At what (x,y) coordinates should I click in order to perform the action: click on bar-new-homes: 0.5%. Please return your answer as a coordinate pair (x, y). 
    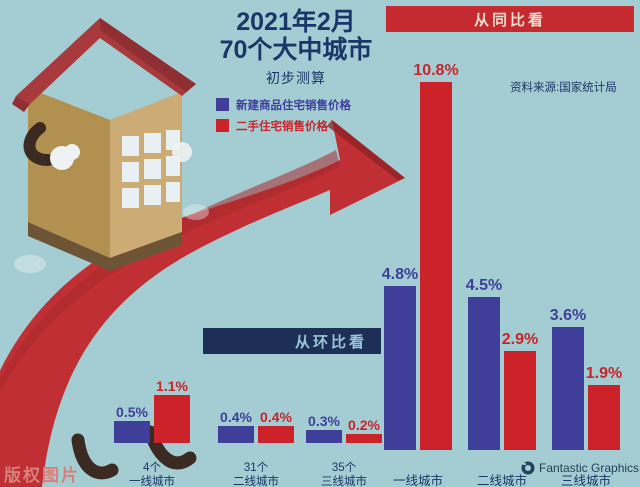
    Looking at the image, I should click on (132, 419).